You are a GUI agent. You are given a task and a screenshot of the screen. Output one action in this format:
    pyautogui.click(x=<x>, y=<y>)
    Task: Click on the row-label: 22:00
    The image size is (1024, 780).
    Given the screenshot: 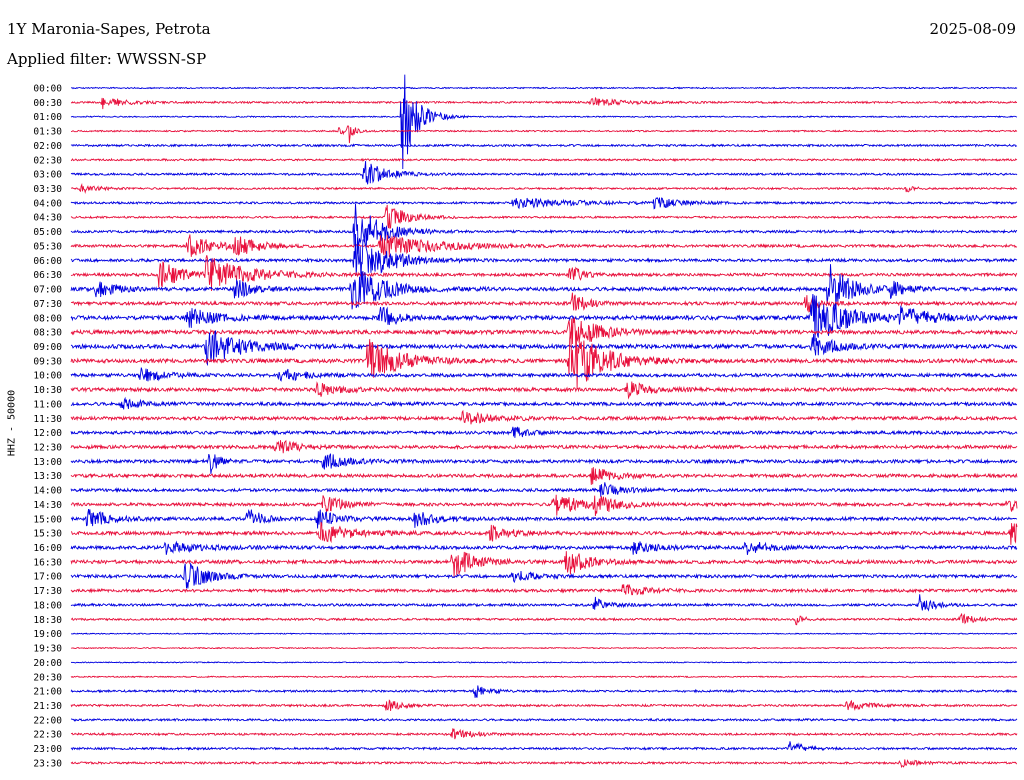 What is the action you would take?
    pyautogui.click(x=47, y=720)
    